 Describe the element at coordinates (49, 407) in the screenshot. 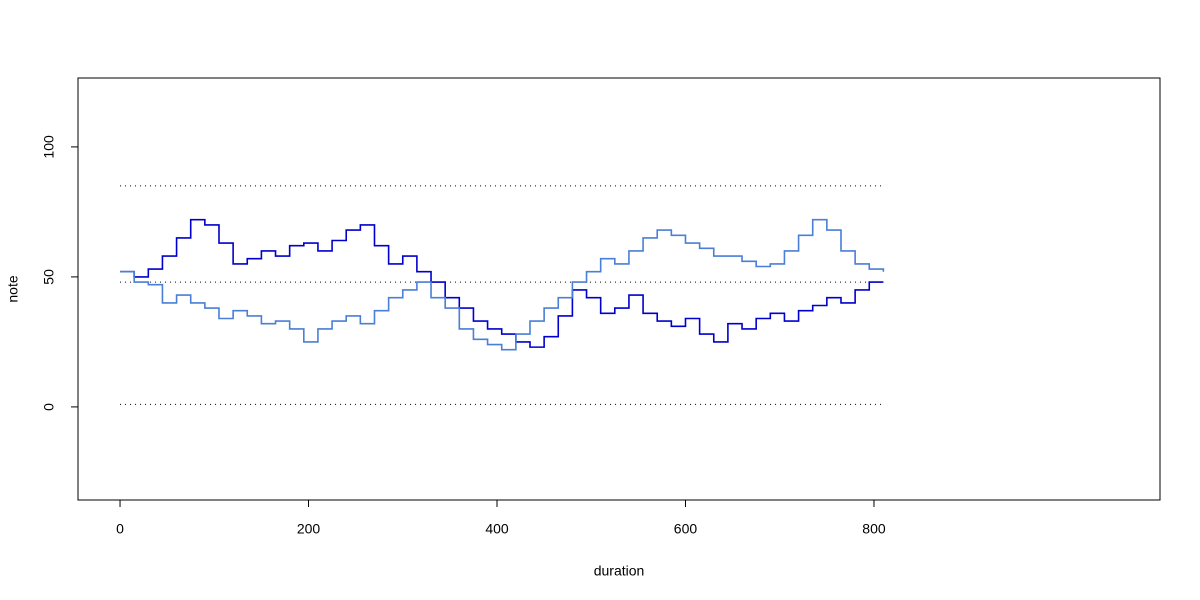

I see `y-tick-label: 0` at that location.